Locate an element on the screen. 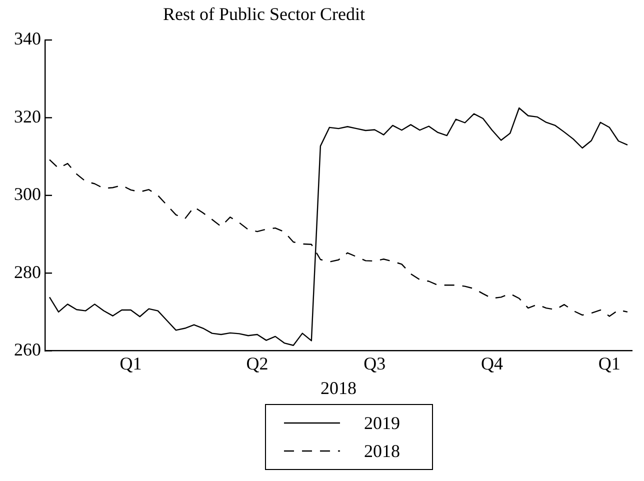 The width and height of the screenshot is (644, 481). x-tick-label: Q2 is located at coordinates (257, 363).